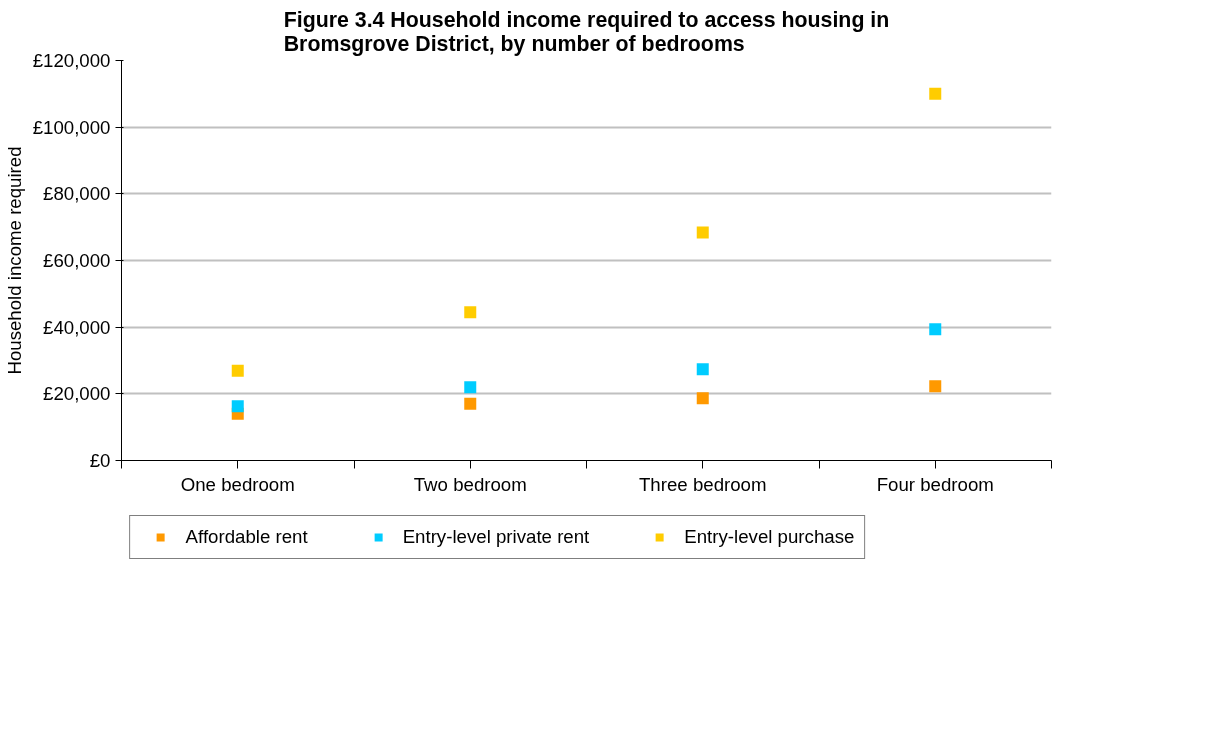 The height and width of the screenshot is (733, 1215). I want to click on legend-label: Entry-level purchase, so click(769, 537).